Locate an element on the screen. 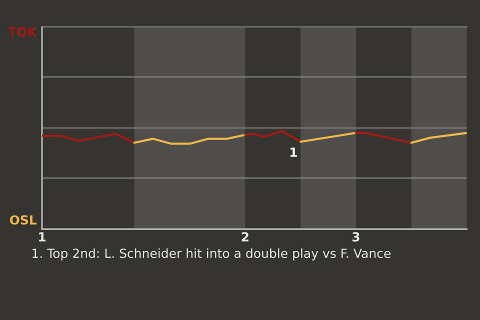 The image size is (480, 320). text: 1. Top 2nd: L. Schneider hit into a double play vs F. Vance is located at coordinates (211, 254).